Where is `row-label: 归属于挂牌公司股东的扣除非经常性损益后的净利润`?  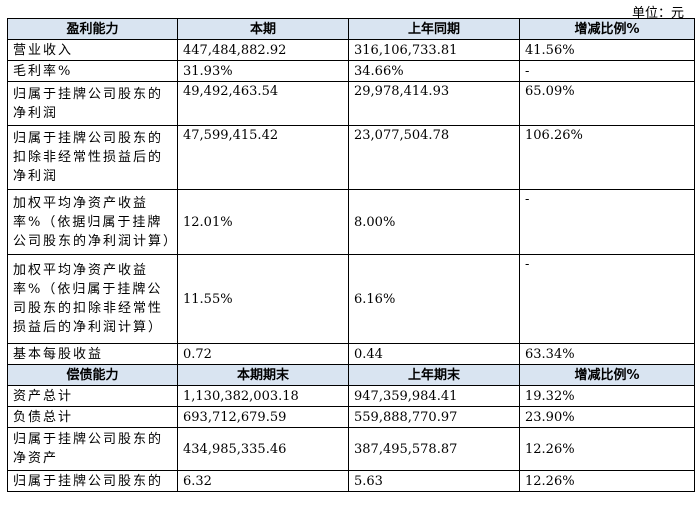
row-label: 归属于挂牌公司股东的扣除非经常性损益后的净利润 is located at coordinates (92, 157).